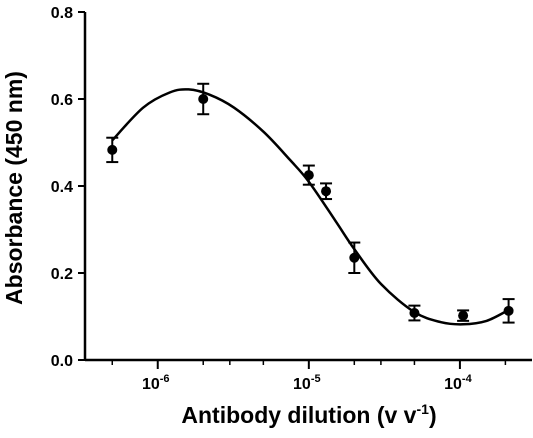  I want to click on x-tick-label: 10⁻⁶, so click(156, 383).